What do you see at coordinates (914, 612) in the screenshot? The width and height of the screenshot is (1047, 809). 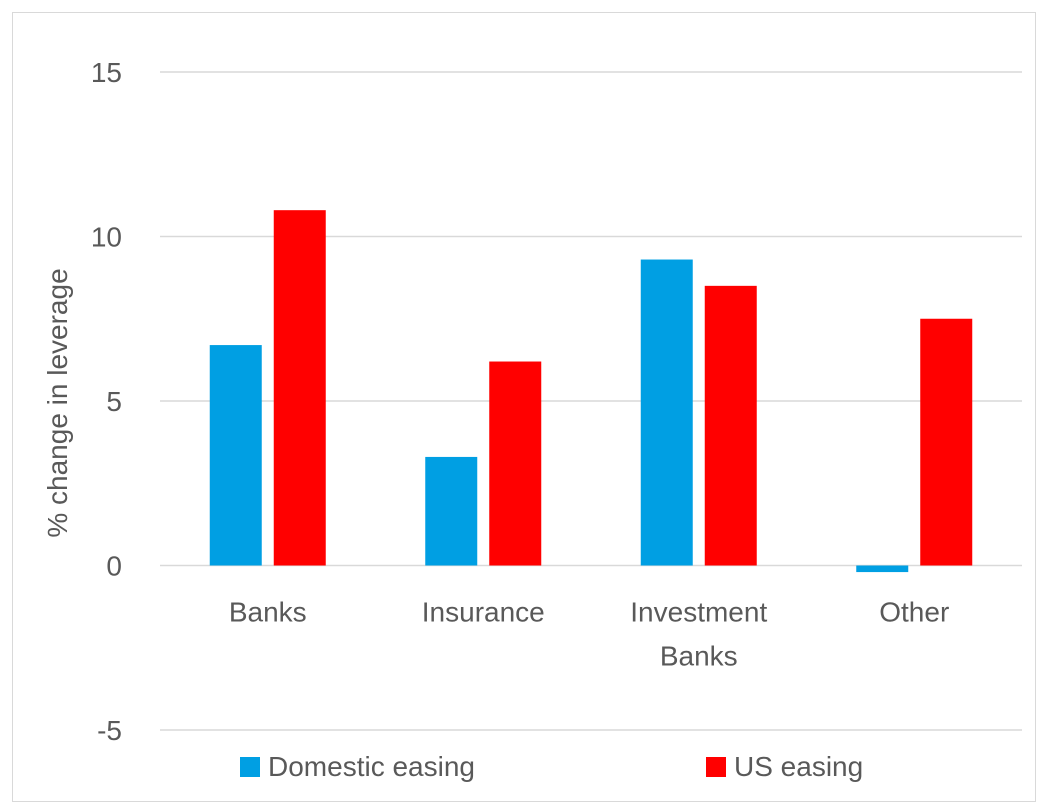 I see `category-label: Other` at bounding box center [914, 612].